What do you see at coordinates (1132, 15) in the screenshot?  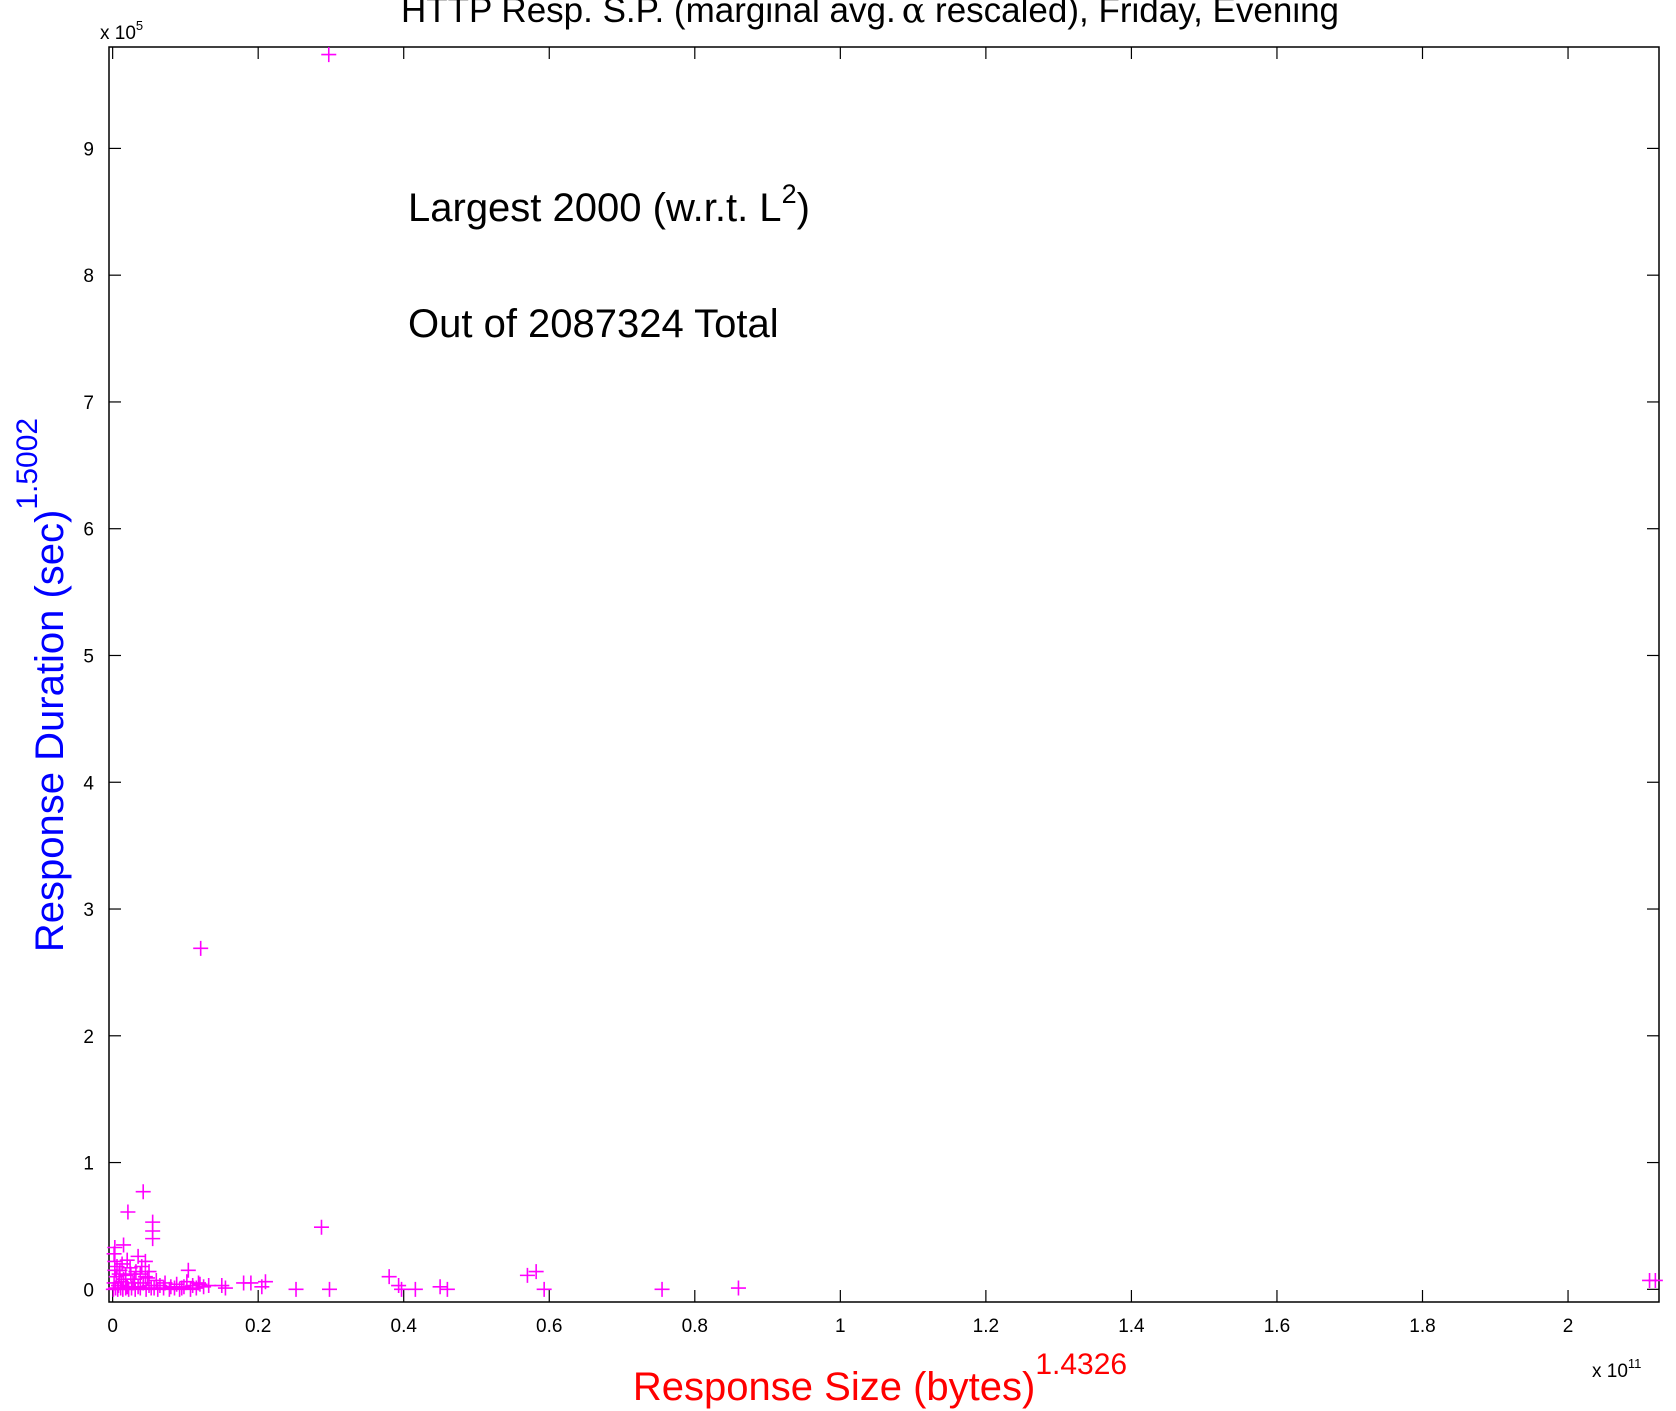 I see `chart-title-rest: rescaled), Friday, Evening` at bounding box center [1132, 15].